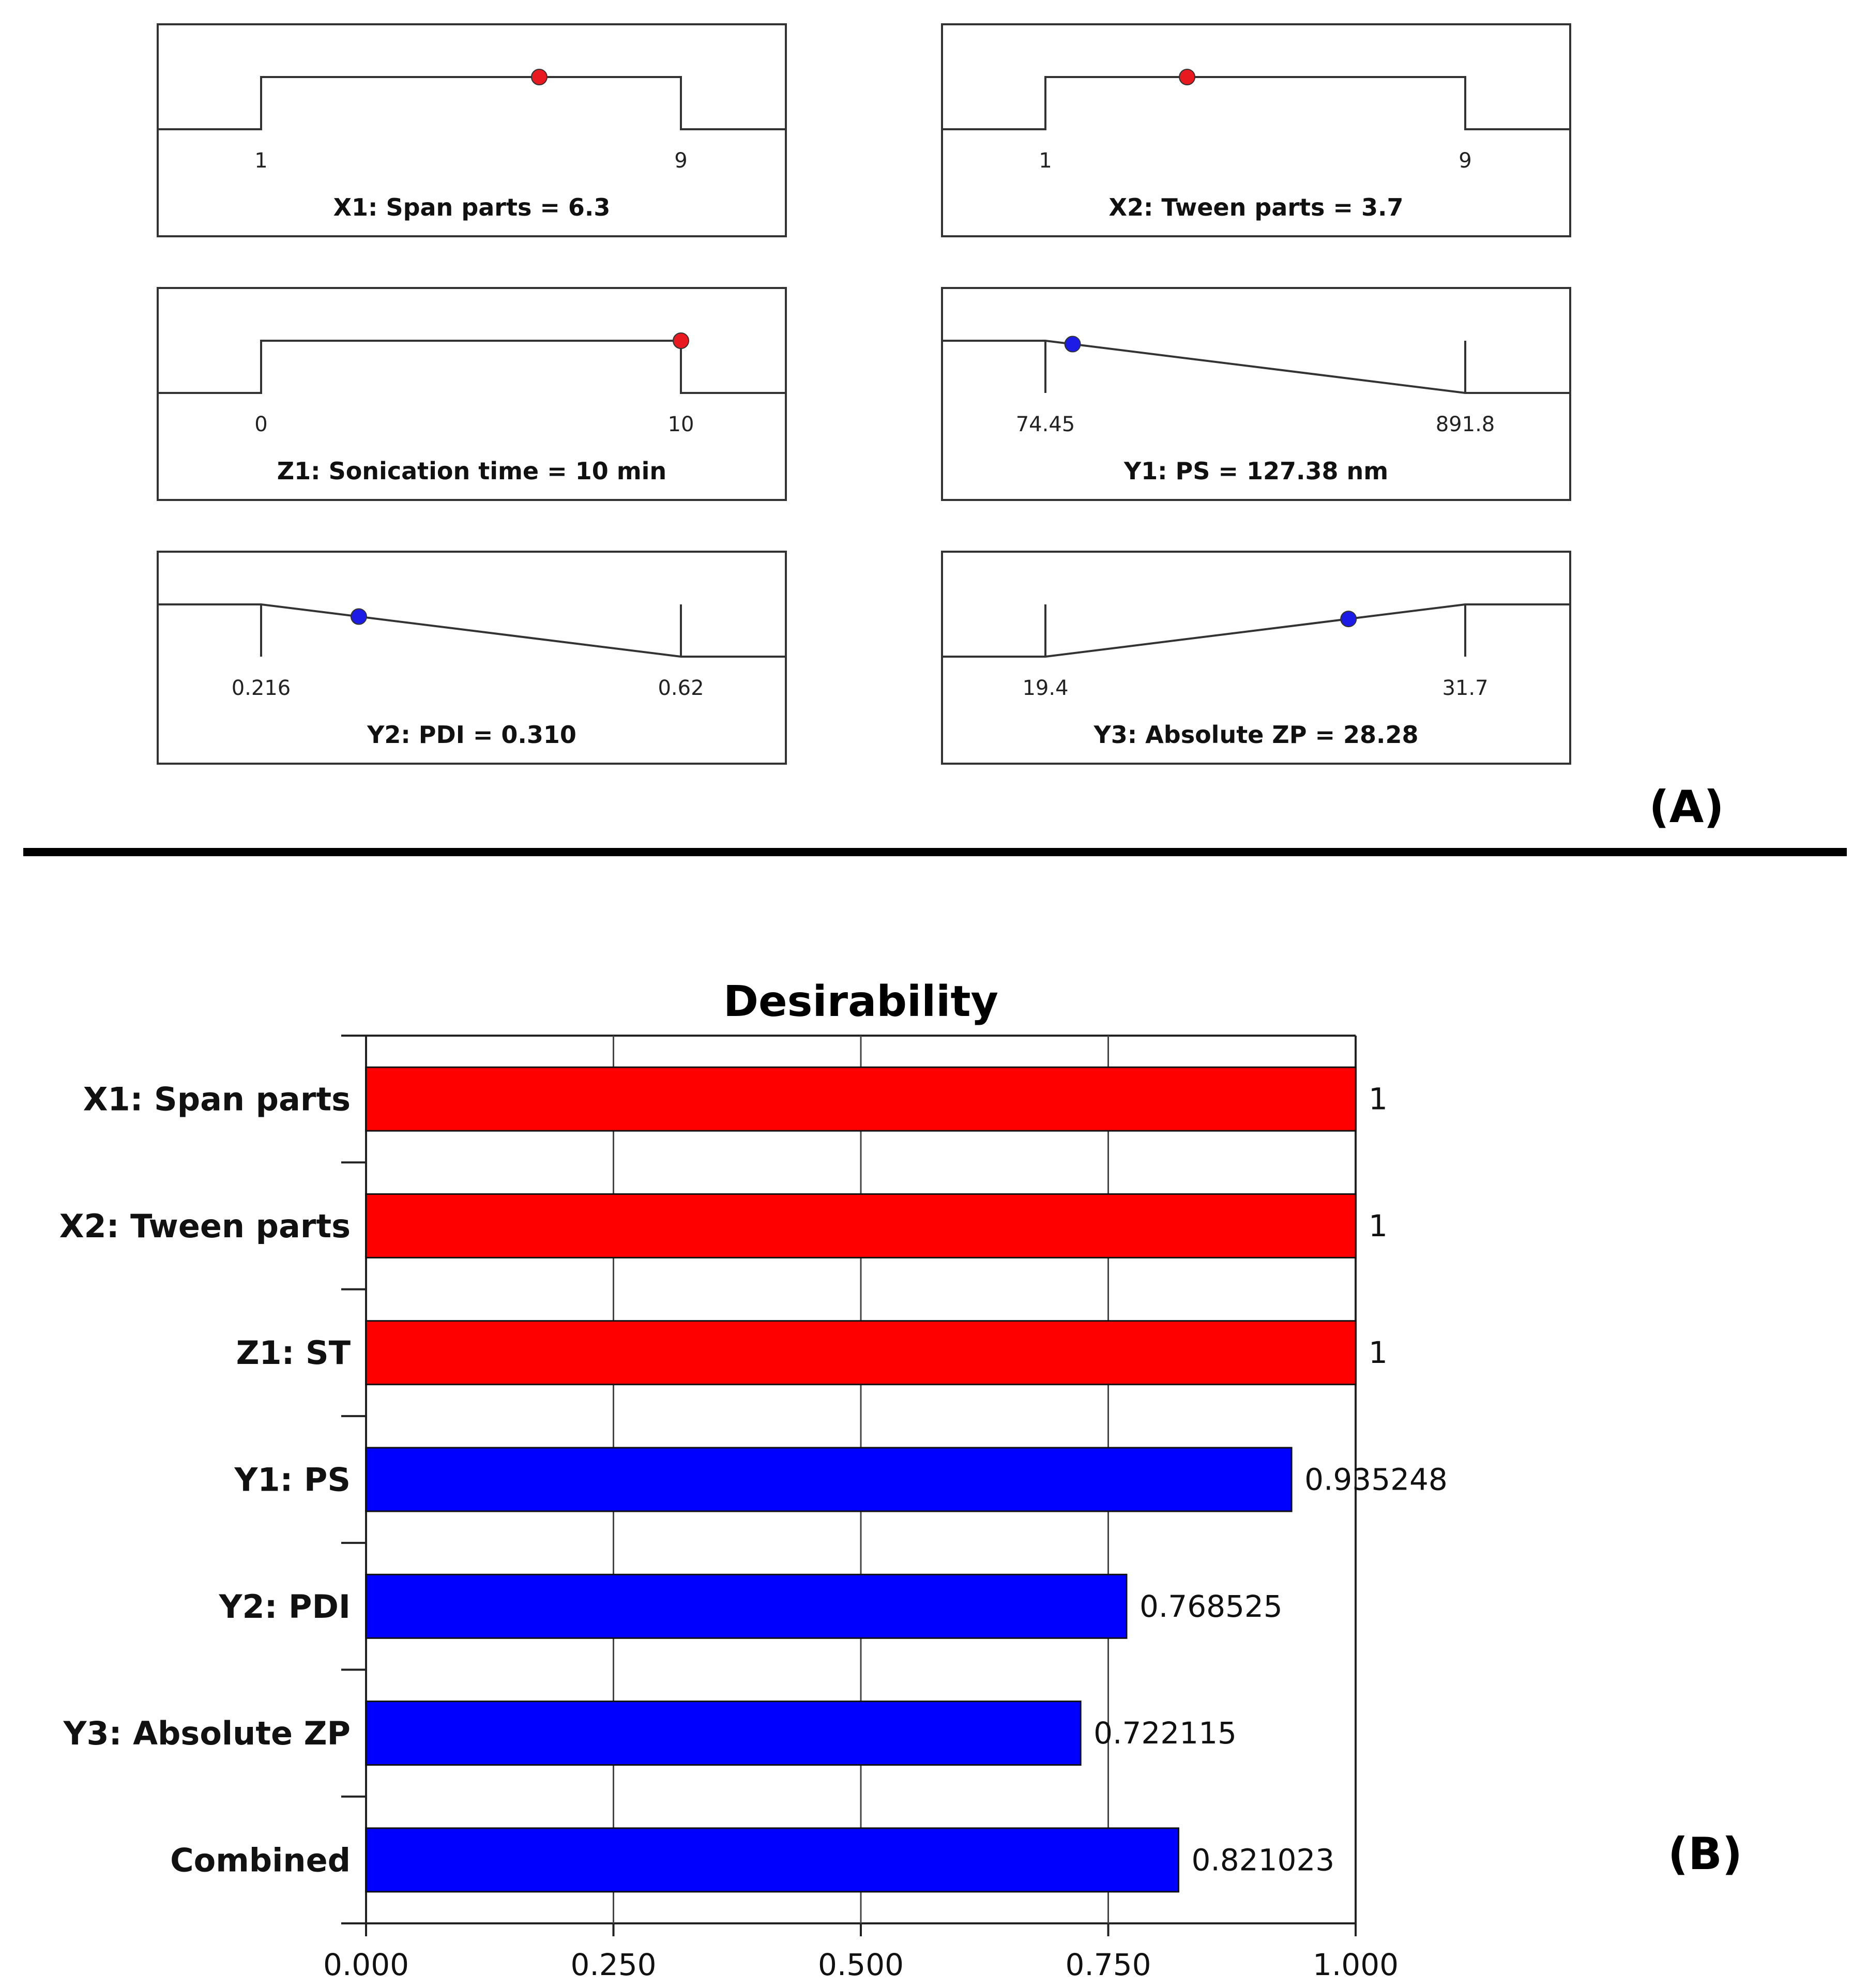  What do you see at coordinates (681, 688) in the screenshot?
I see `ramp-high-label: 0.62` at bounding box center [681, 688].